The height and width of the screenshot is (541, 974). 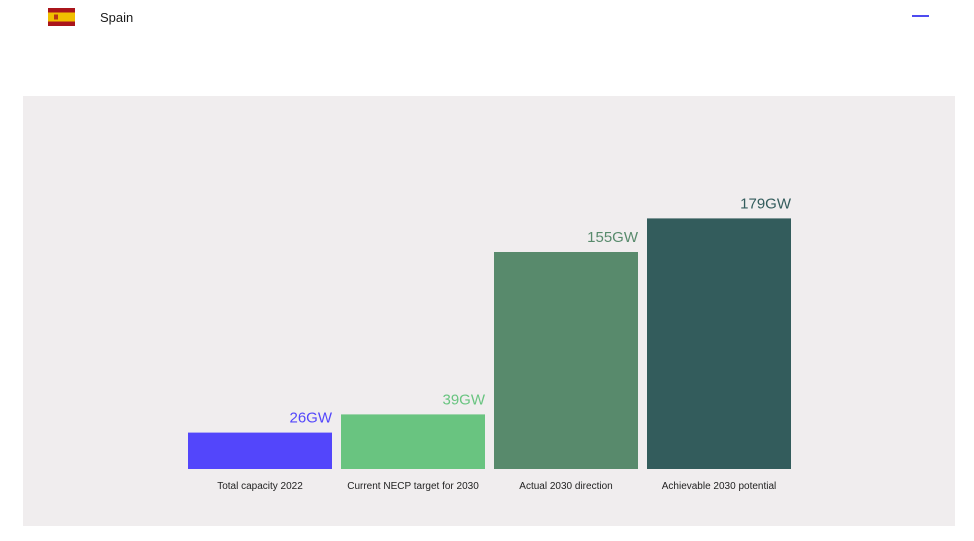 I want to click on bar-value-label: 39GW, so click(x=463, y=399).